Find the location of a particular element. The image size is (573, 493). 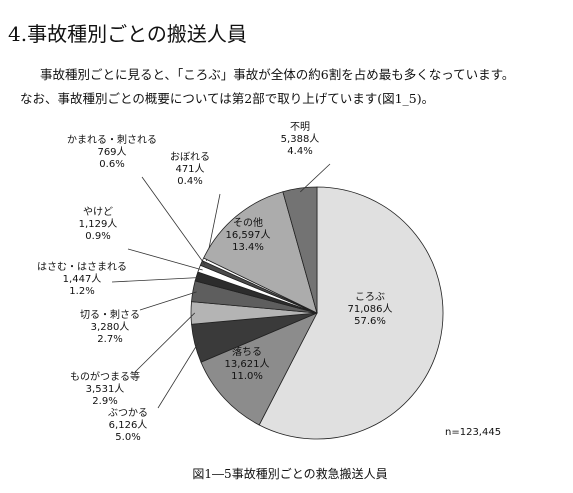

slice-label: 3,280人 is located at coordinates (110, 327).